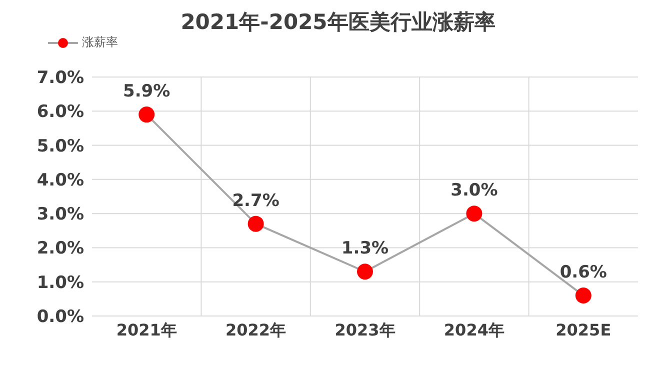  Describe the element at coordinates (146, 330) in the screenshot. I see `x-tick-label: 2021年` at that location.